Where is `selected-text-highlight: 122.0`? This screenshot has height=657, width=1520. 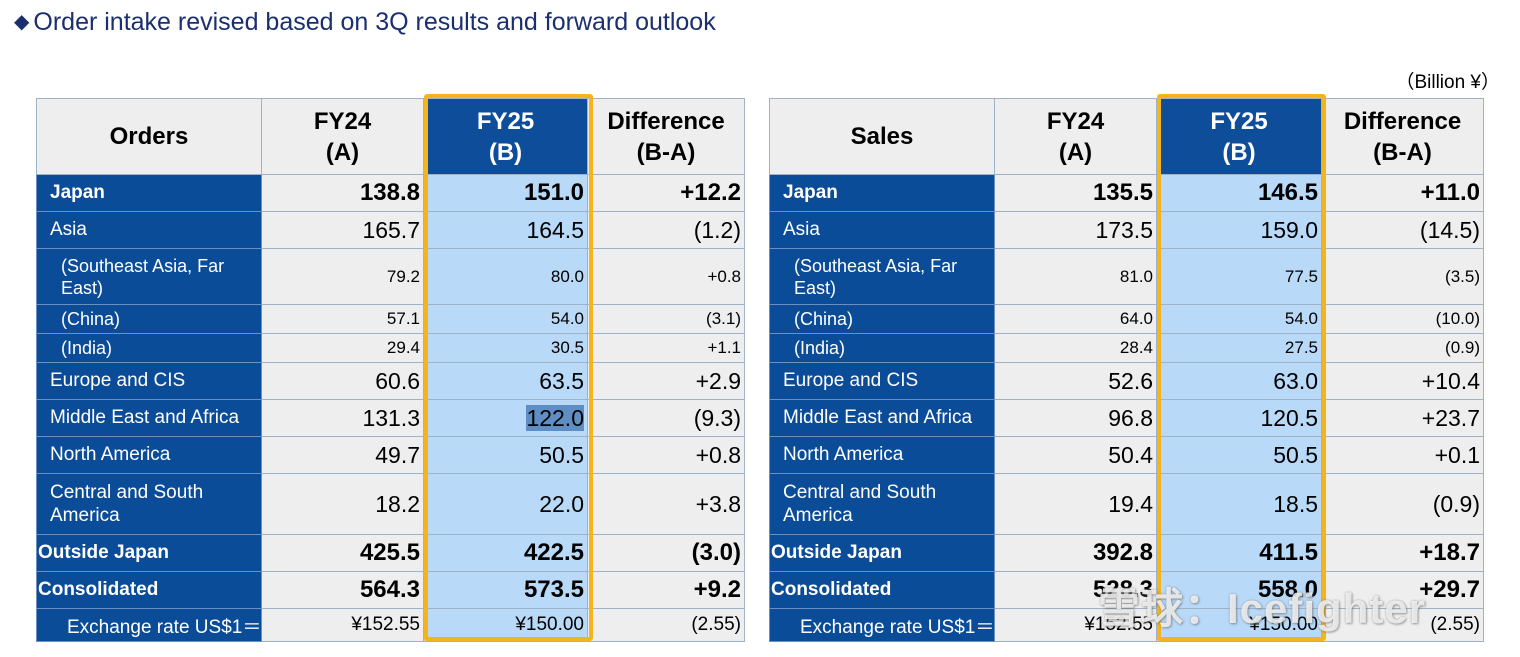
selected-text-highlight: 122.0 is located at coordinates (555, 417).